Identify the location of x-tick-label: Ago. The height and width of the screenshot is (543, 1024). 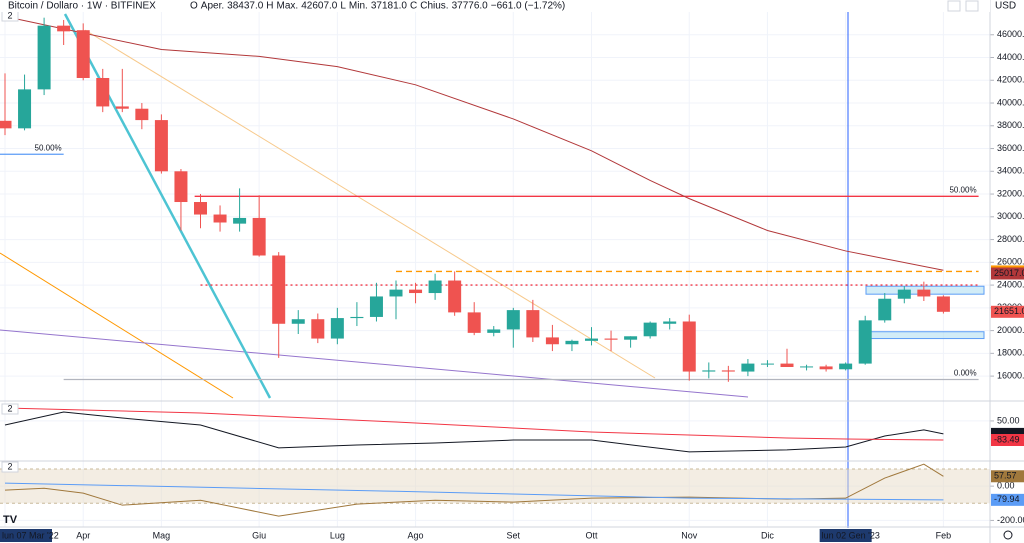
(416, 535).